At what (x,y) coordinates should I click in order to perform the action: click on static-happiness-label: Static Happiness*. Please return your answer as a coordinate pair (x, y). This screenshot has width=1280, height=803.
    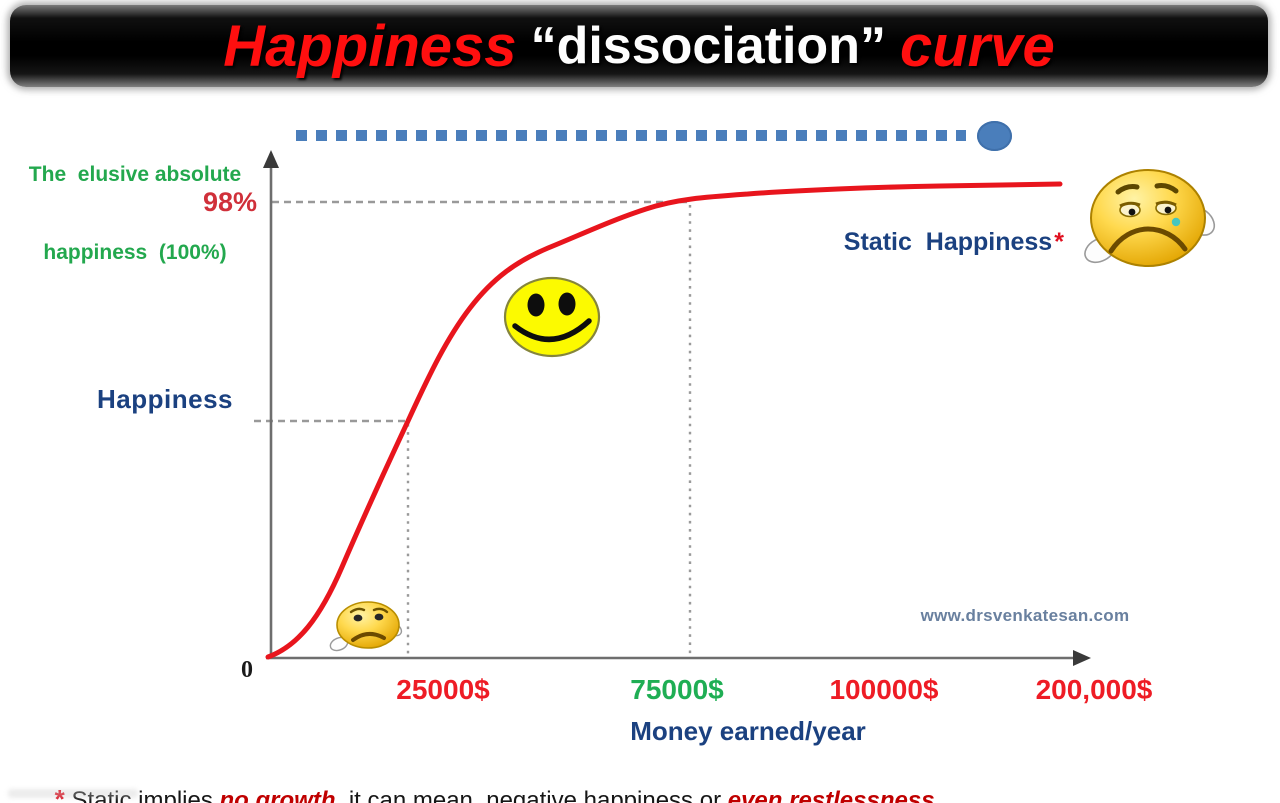
    Looking at the image, I should click on (940, 242).